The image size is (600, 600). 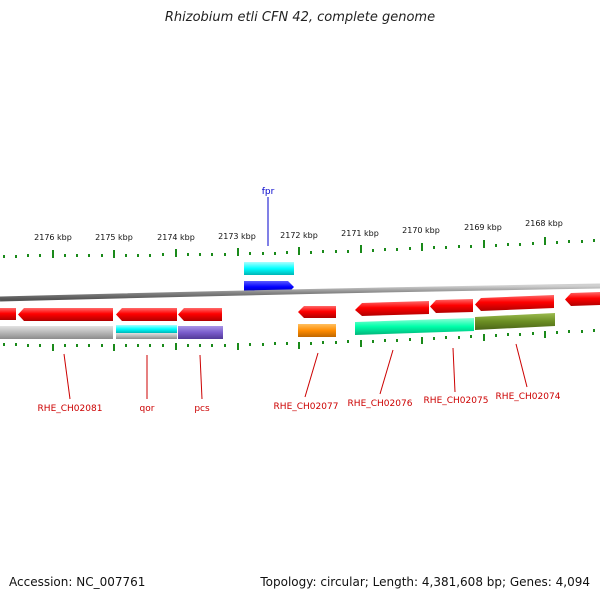 I want to click on rhe-ch02081-feature-box, so click(x=56, y=332).